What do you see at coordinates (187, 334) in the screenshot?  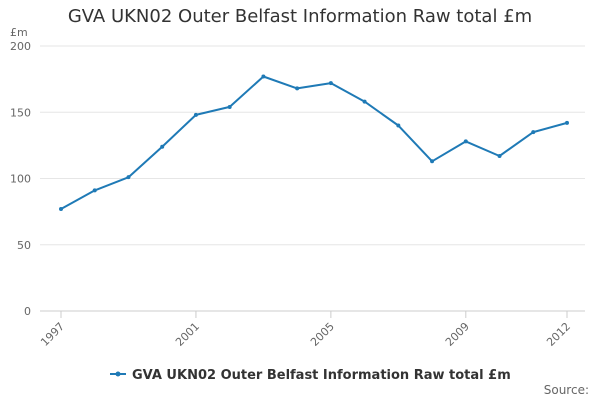 I see `x-tick-label: 2001` at bounding box center [187, 334].